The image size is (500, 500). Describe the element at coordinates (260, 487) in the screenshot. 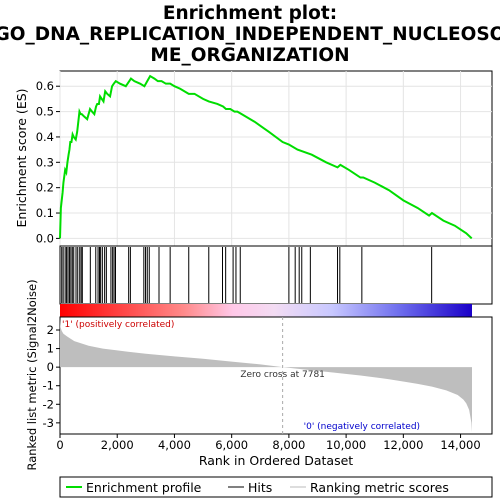

I see `legend-hits-label: Hits` at that location.